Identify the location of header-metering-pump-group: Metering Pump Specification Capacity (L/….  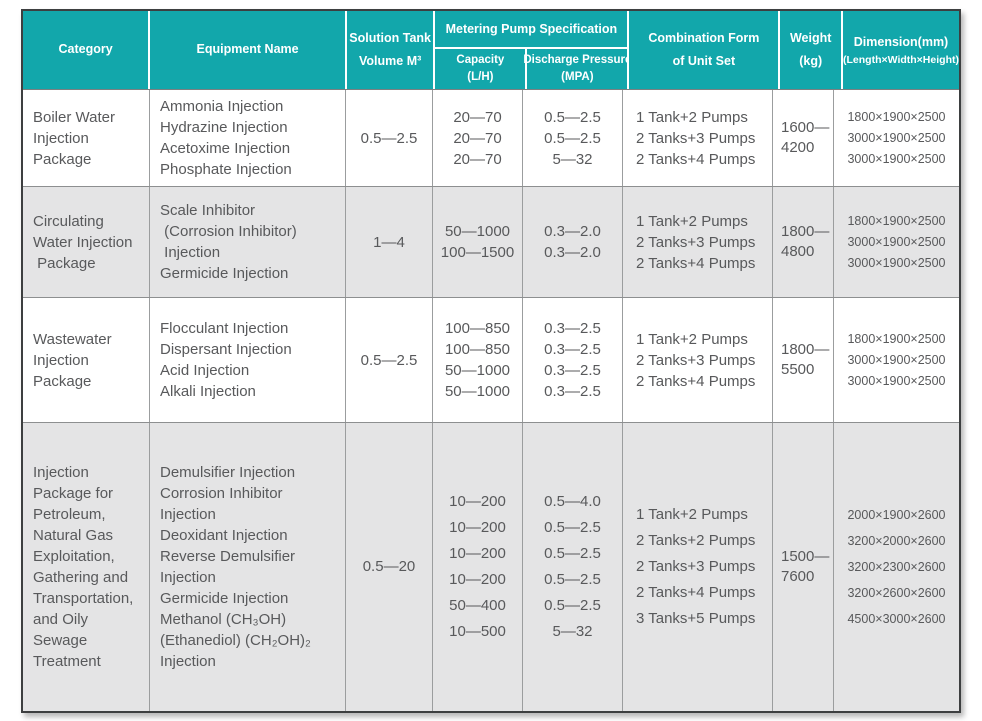
(533, 50).